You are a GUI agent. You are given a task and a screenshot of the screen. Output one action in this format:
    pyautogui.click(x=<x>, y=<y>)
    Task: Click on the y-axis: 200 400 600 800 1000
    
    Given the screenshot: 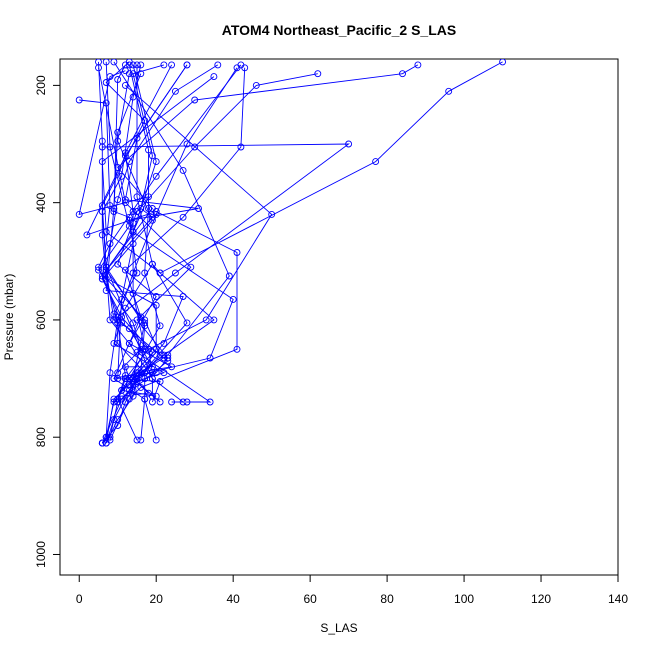 What is the action you would take?
    pyautogui.click(x=47, y=321)
    